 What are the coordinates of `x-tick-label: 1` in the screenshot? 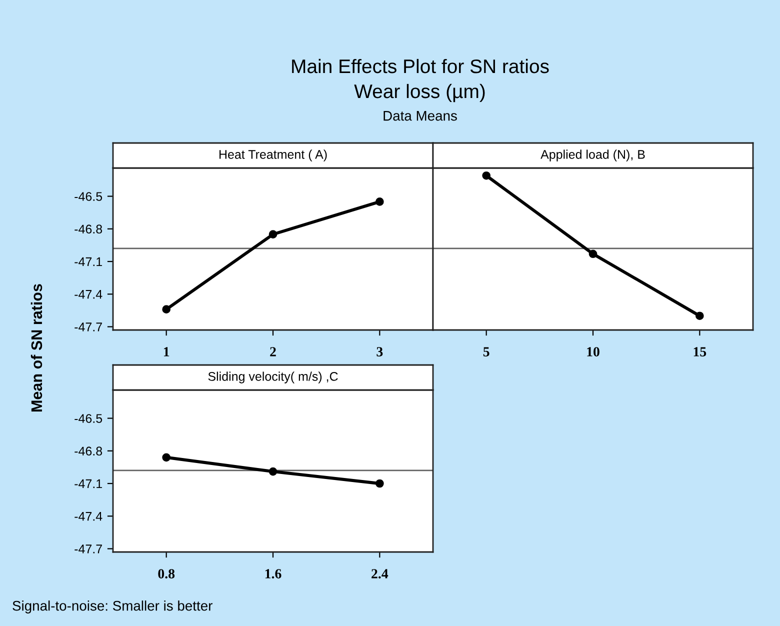 It's located at (167, 351).